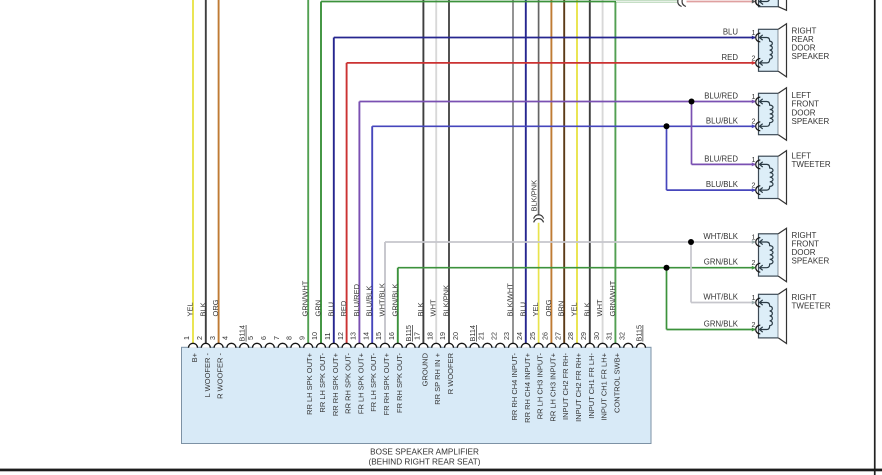 The height and width of the screenshot is (475, 882). I want to click on svg-text: FR LH SPK OUT+, so click(360, 383).